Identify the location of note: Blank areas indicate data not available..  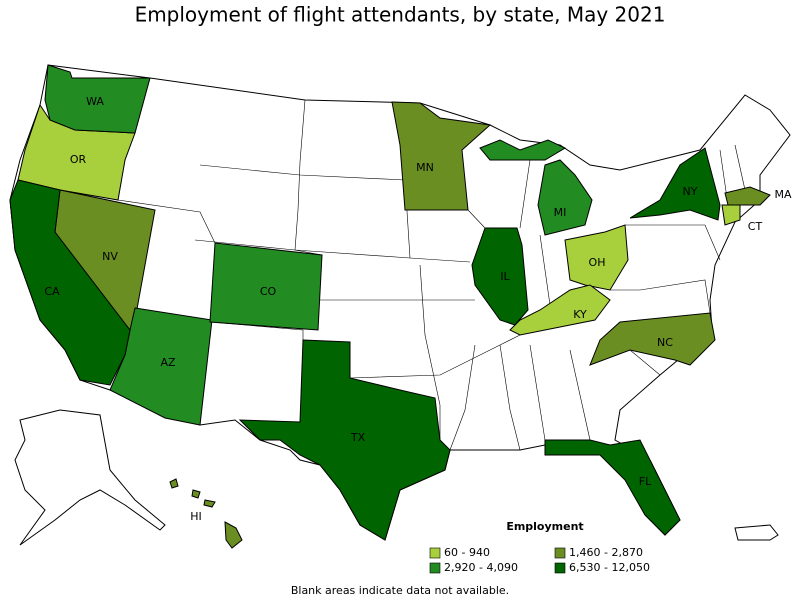
(400, 590).